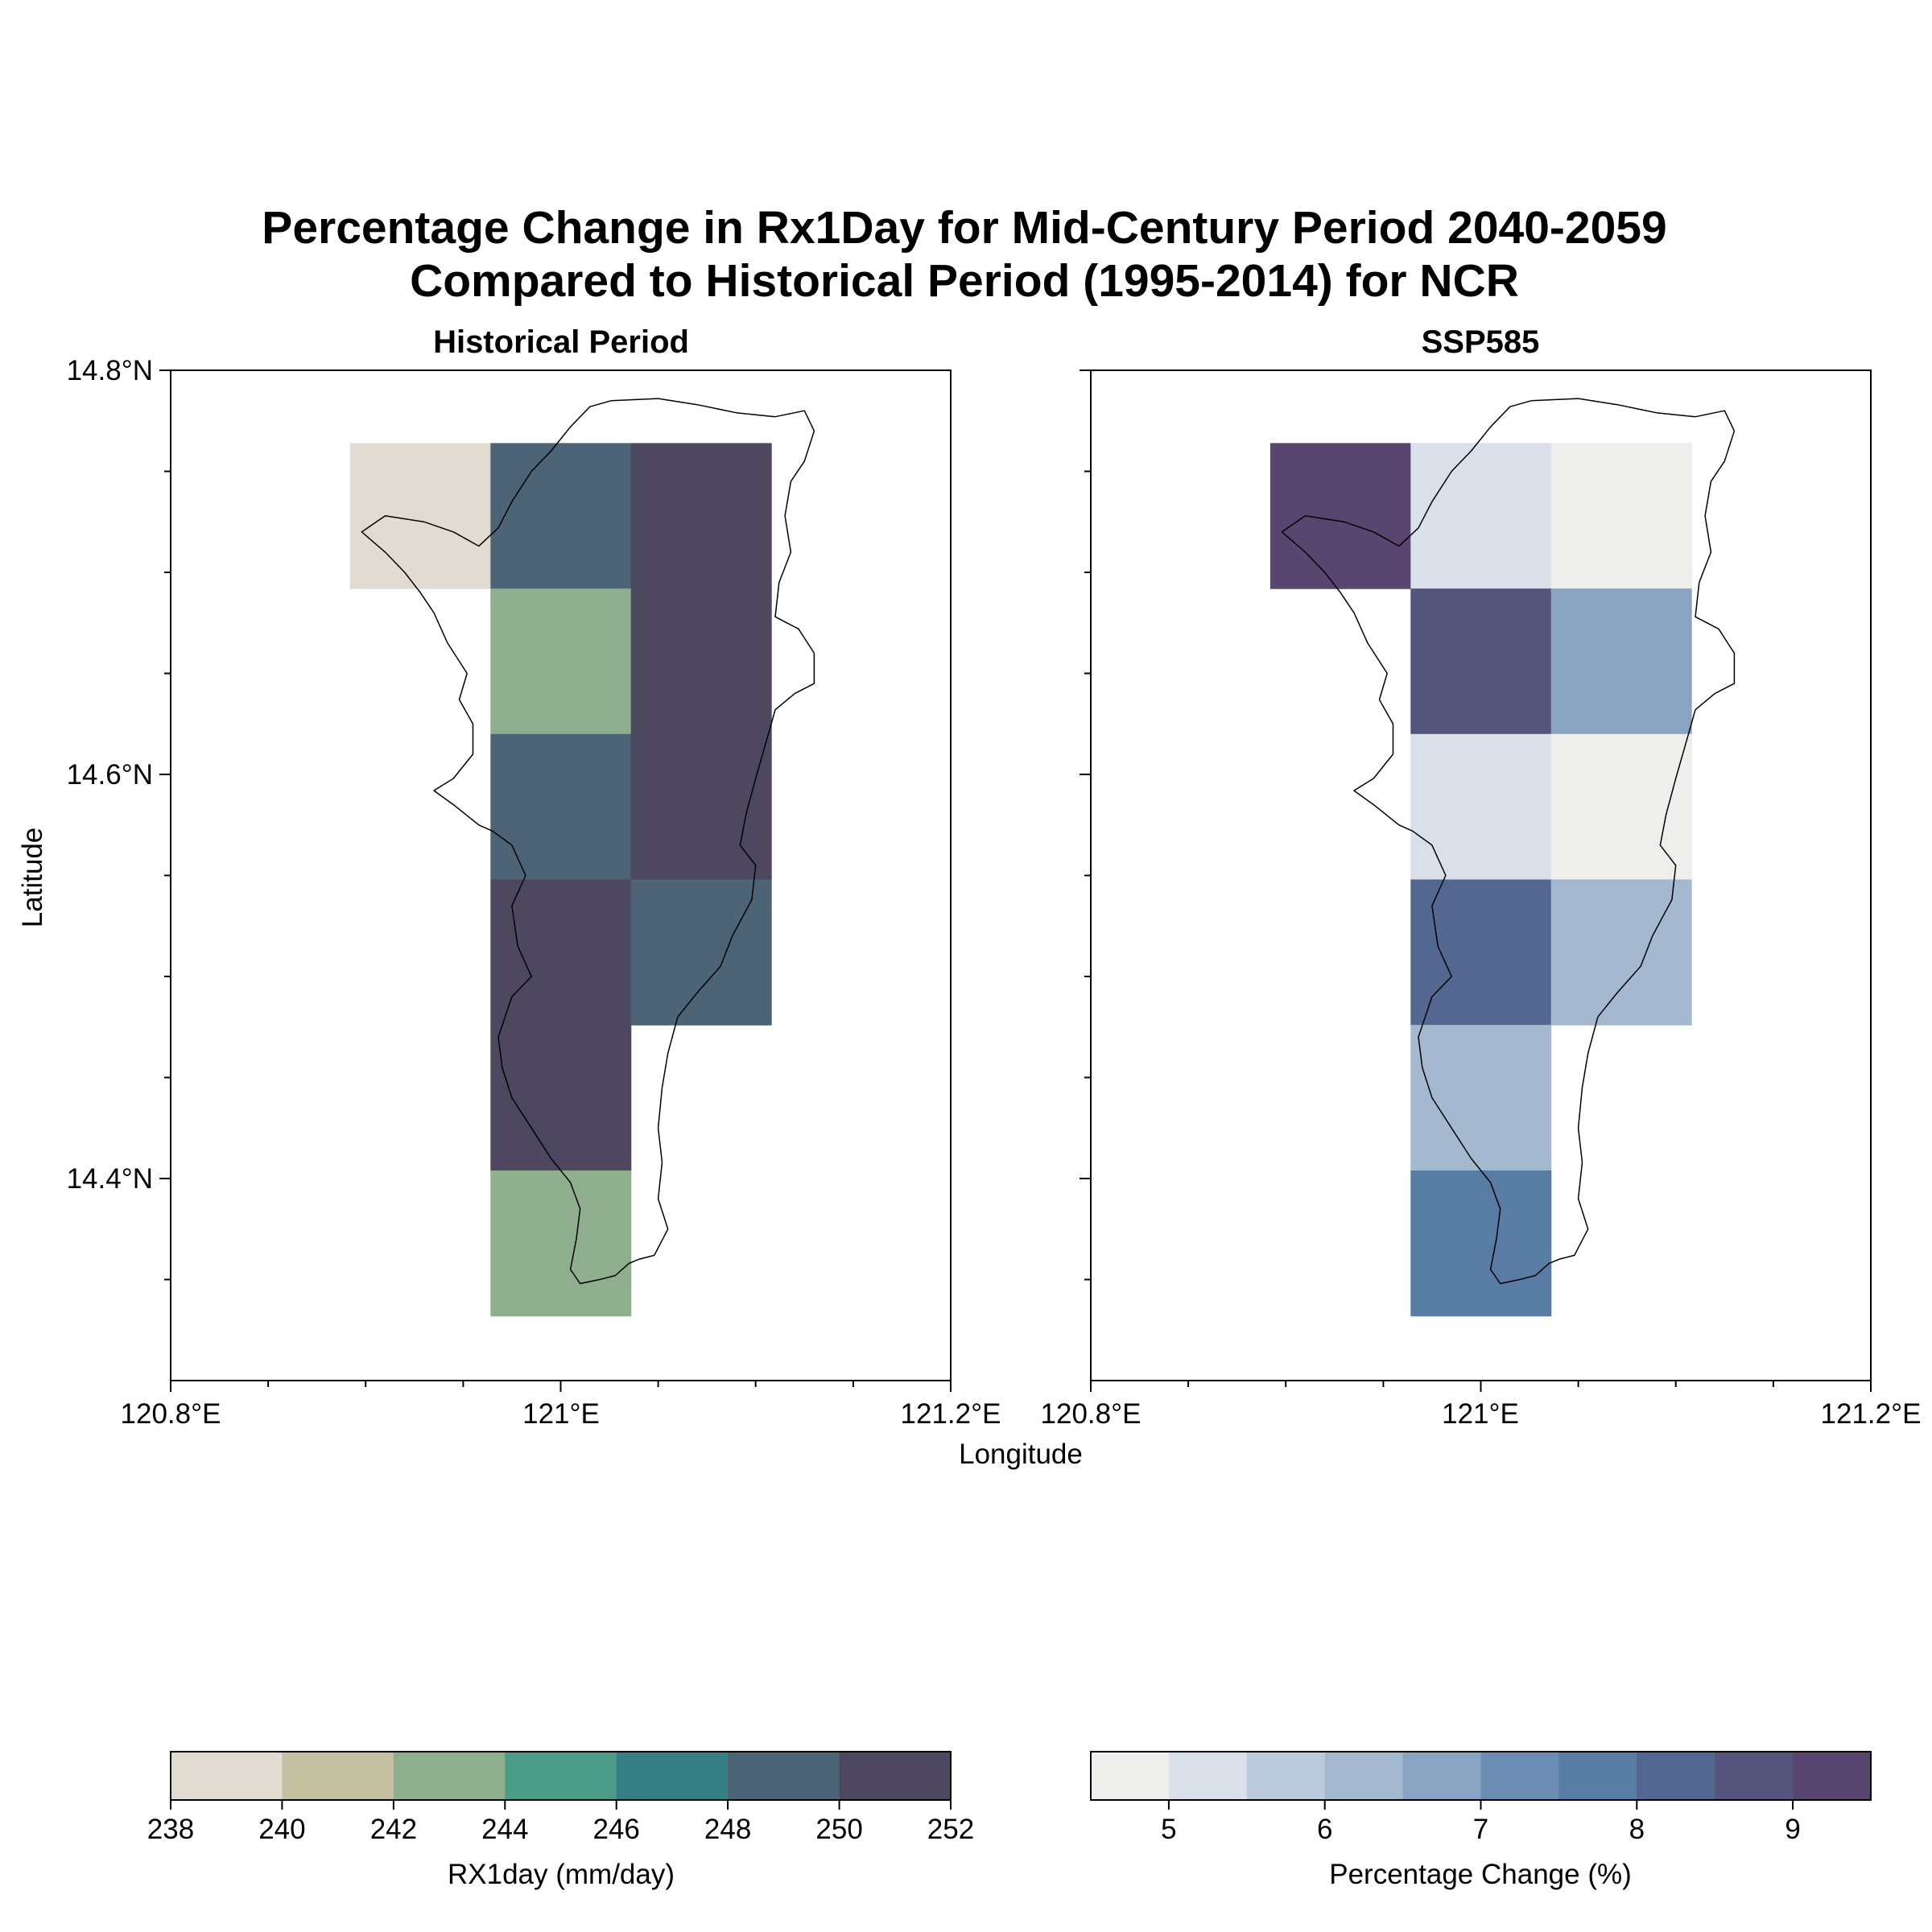 The width and height of the screenshot is (1932, 1932). I want to click on ssp585-grid-cells, so click(1480, 880).